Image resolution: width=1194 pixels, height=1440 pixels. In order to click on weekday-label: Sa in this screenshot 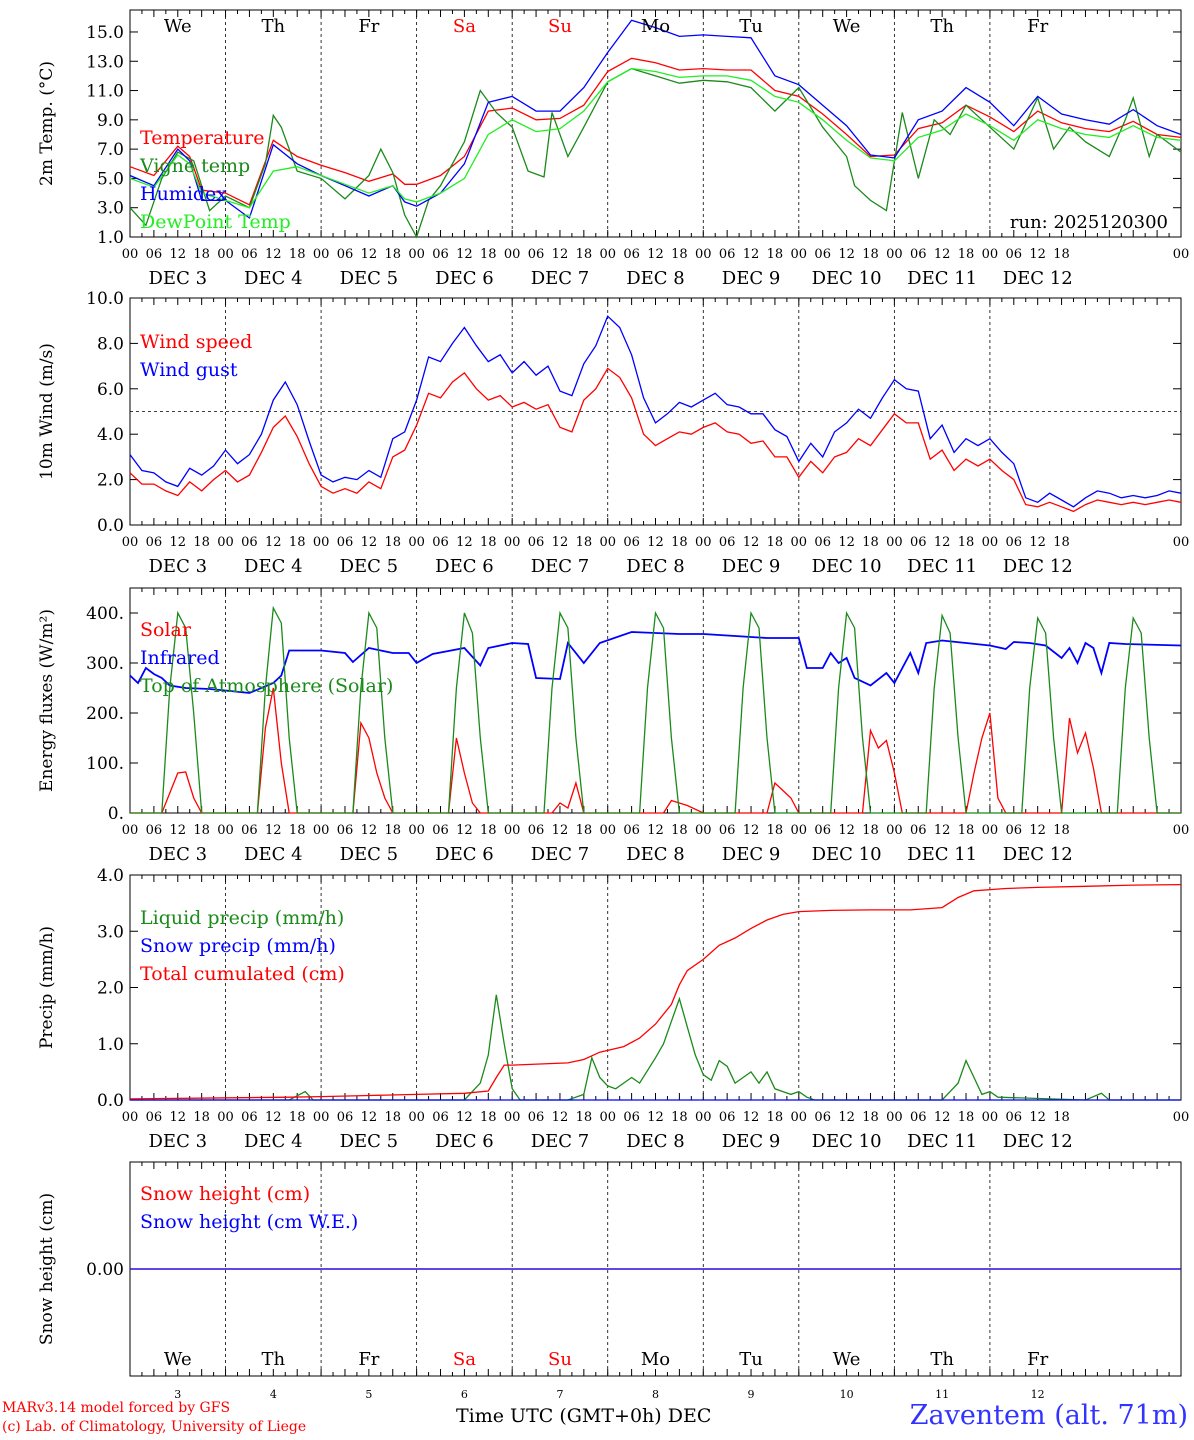, I will do `click(464, 26)`.